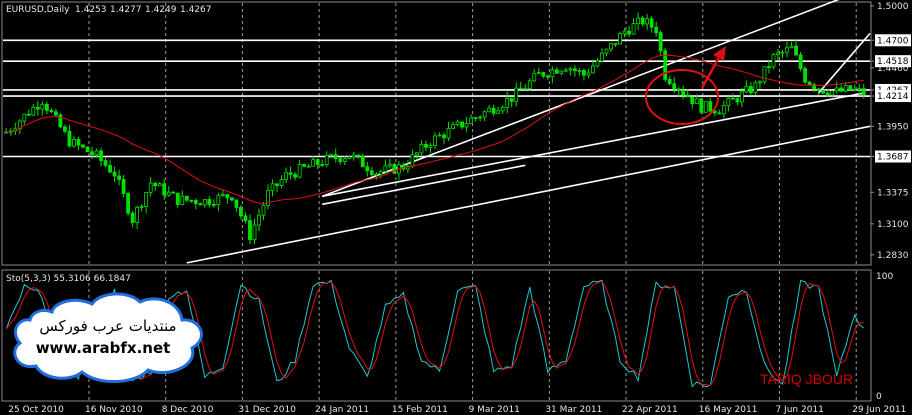  I want to click on time-axis-label: 15 Feb 2011, so click(420, 410).